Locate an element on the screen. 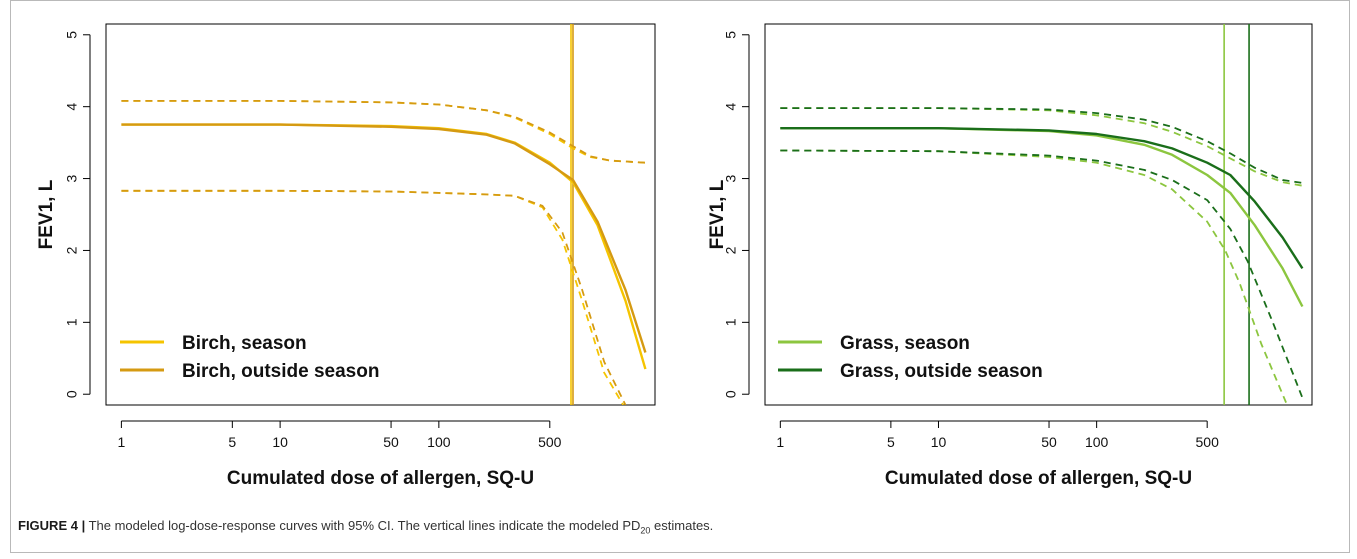 This screenshot has width=1357, height=559. legend-label: Birch, outside season is located at coordinates (280, 371).